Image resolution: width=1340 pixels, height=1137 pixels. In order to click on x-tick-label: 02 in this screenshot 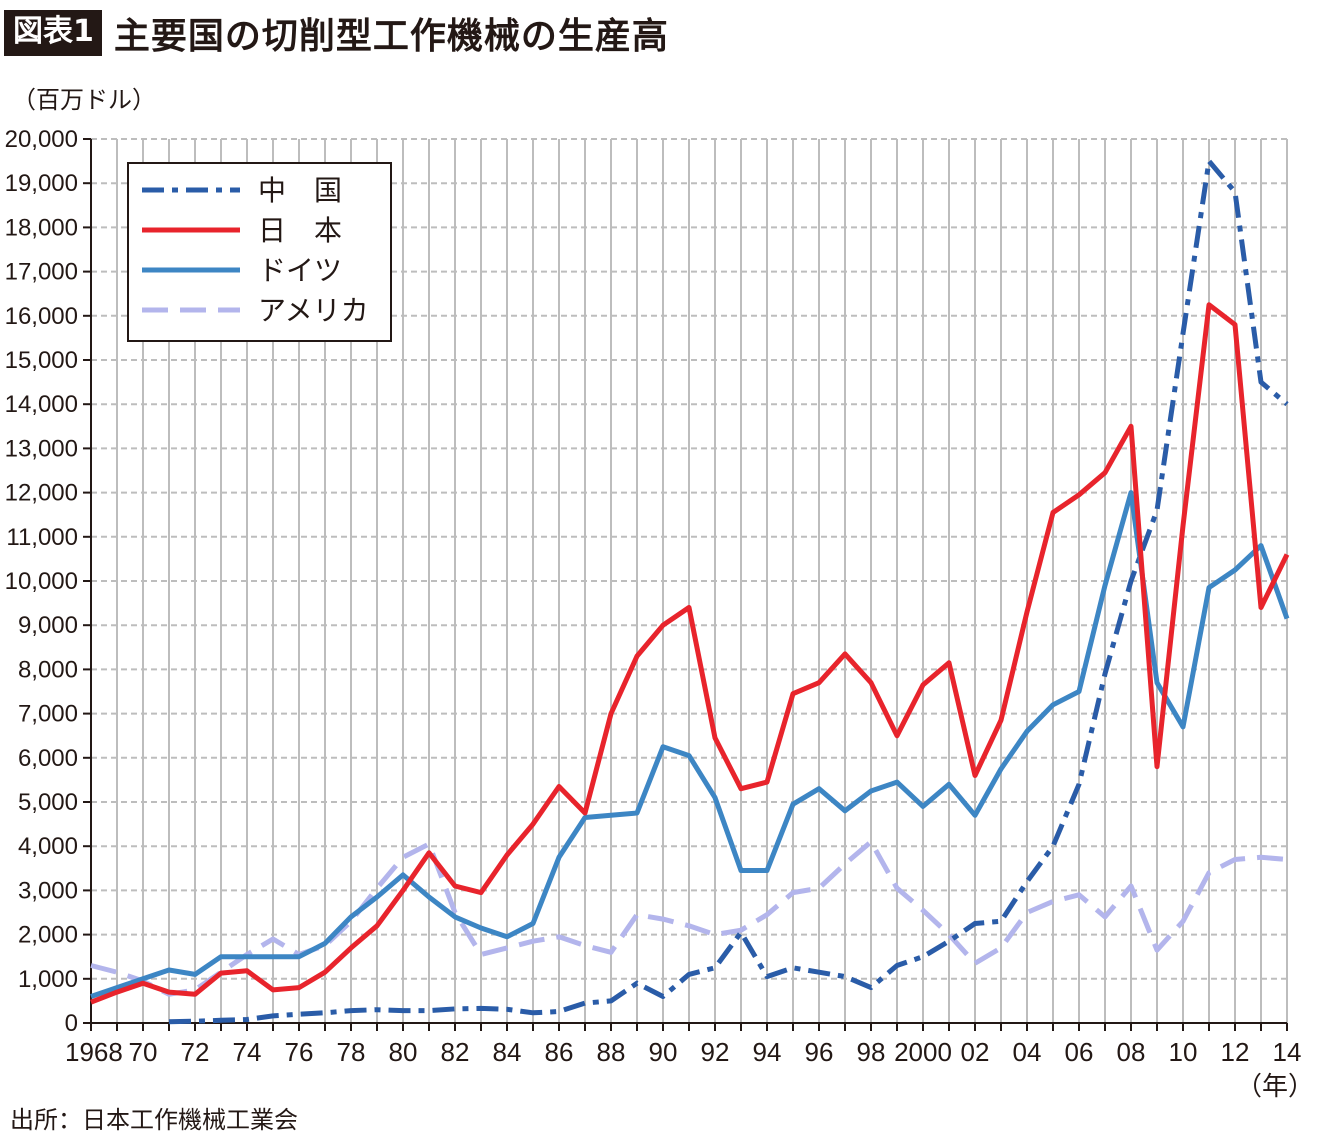, I will do `click(975, 1052)`.